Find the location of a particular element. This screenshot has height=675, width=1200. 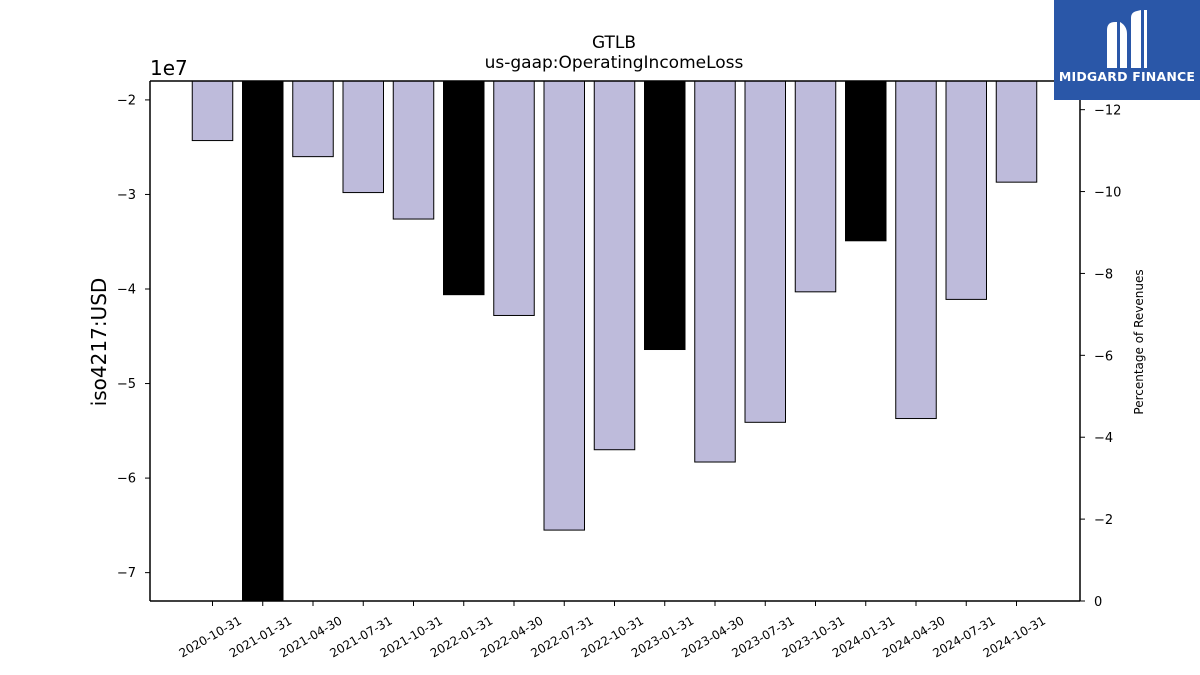

chart-subtitle: us-gaap:OperatingIncomeLoss is located at coordinates (614, 63).